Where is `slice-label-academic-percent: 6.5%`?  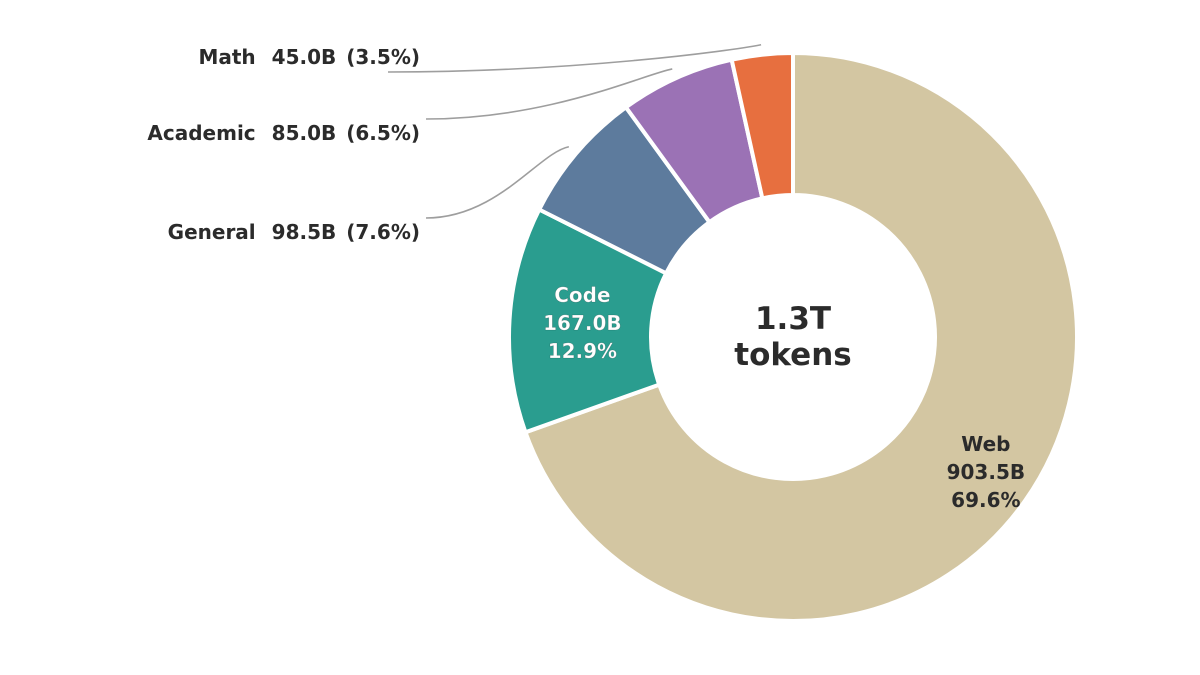 slice-label-academic-percent: 6.5% is located at coordinates (382, 133).